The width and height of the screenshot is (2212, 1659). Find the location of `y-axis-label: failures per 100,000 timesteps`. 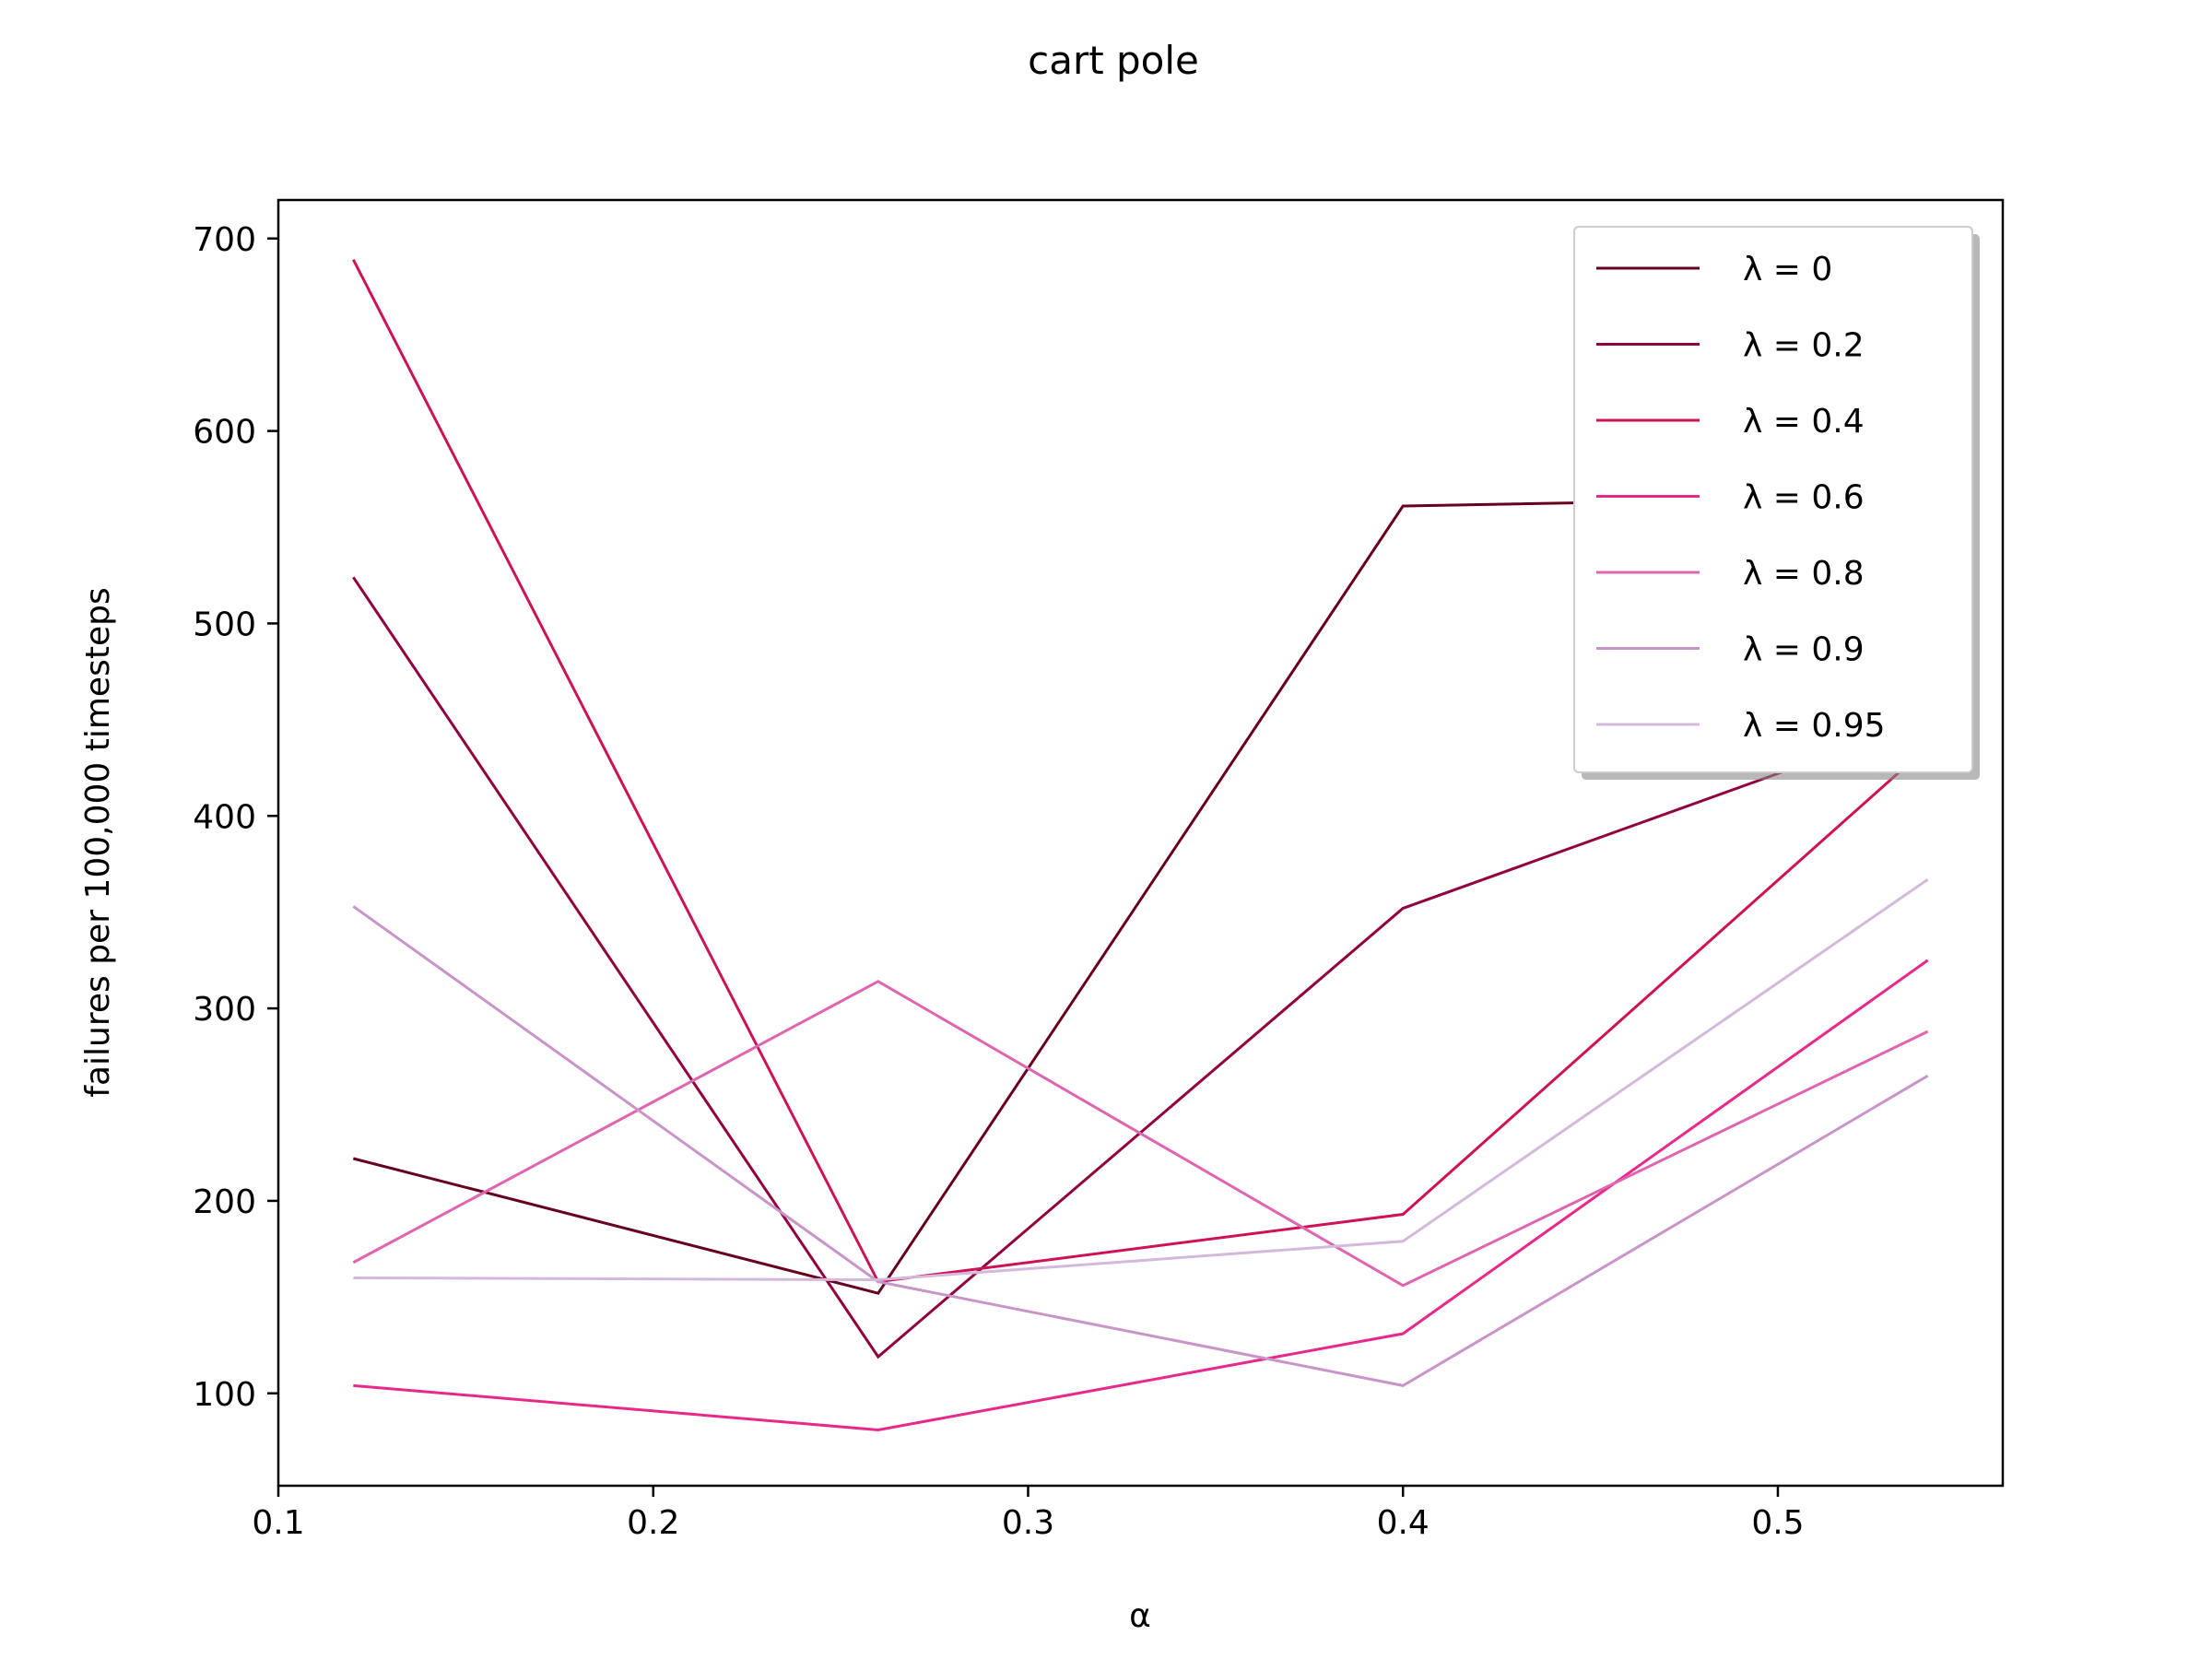

y-axis-label: failures per 100,000 timesteps is located at coordinates (98, 842).